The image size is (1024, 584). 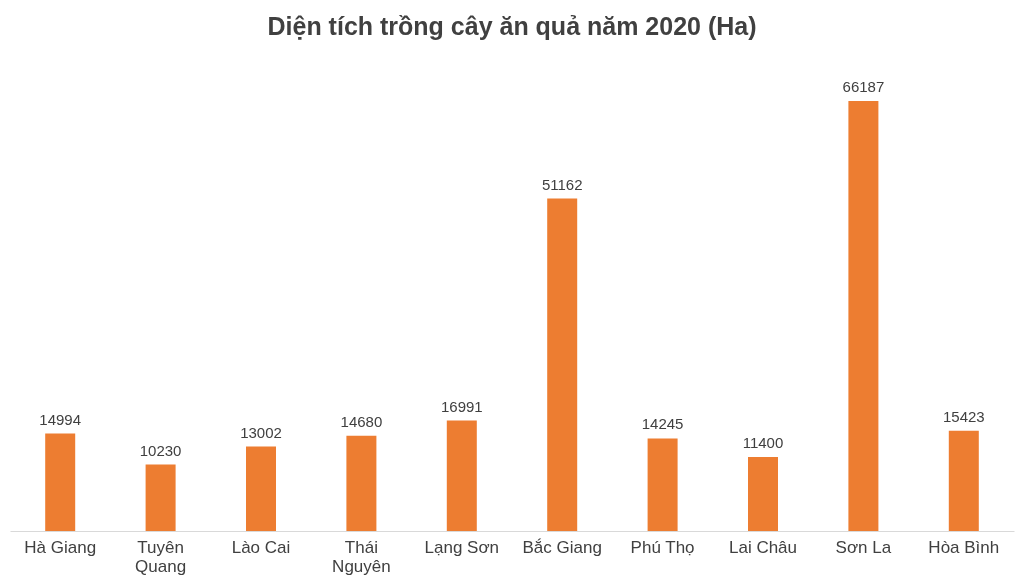 I want to click on data-label: 11400, so click(x=763, y=442).